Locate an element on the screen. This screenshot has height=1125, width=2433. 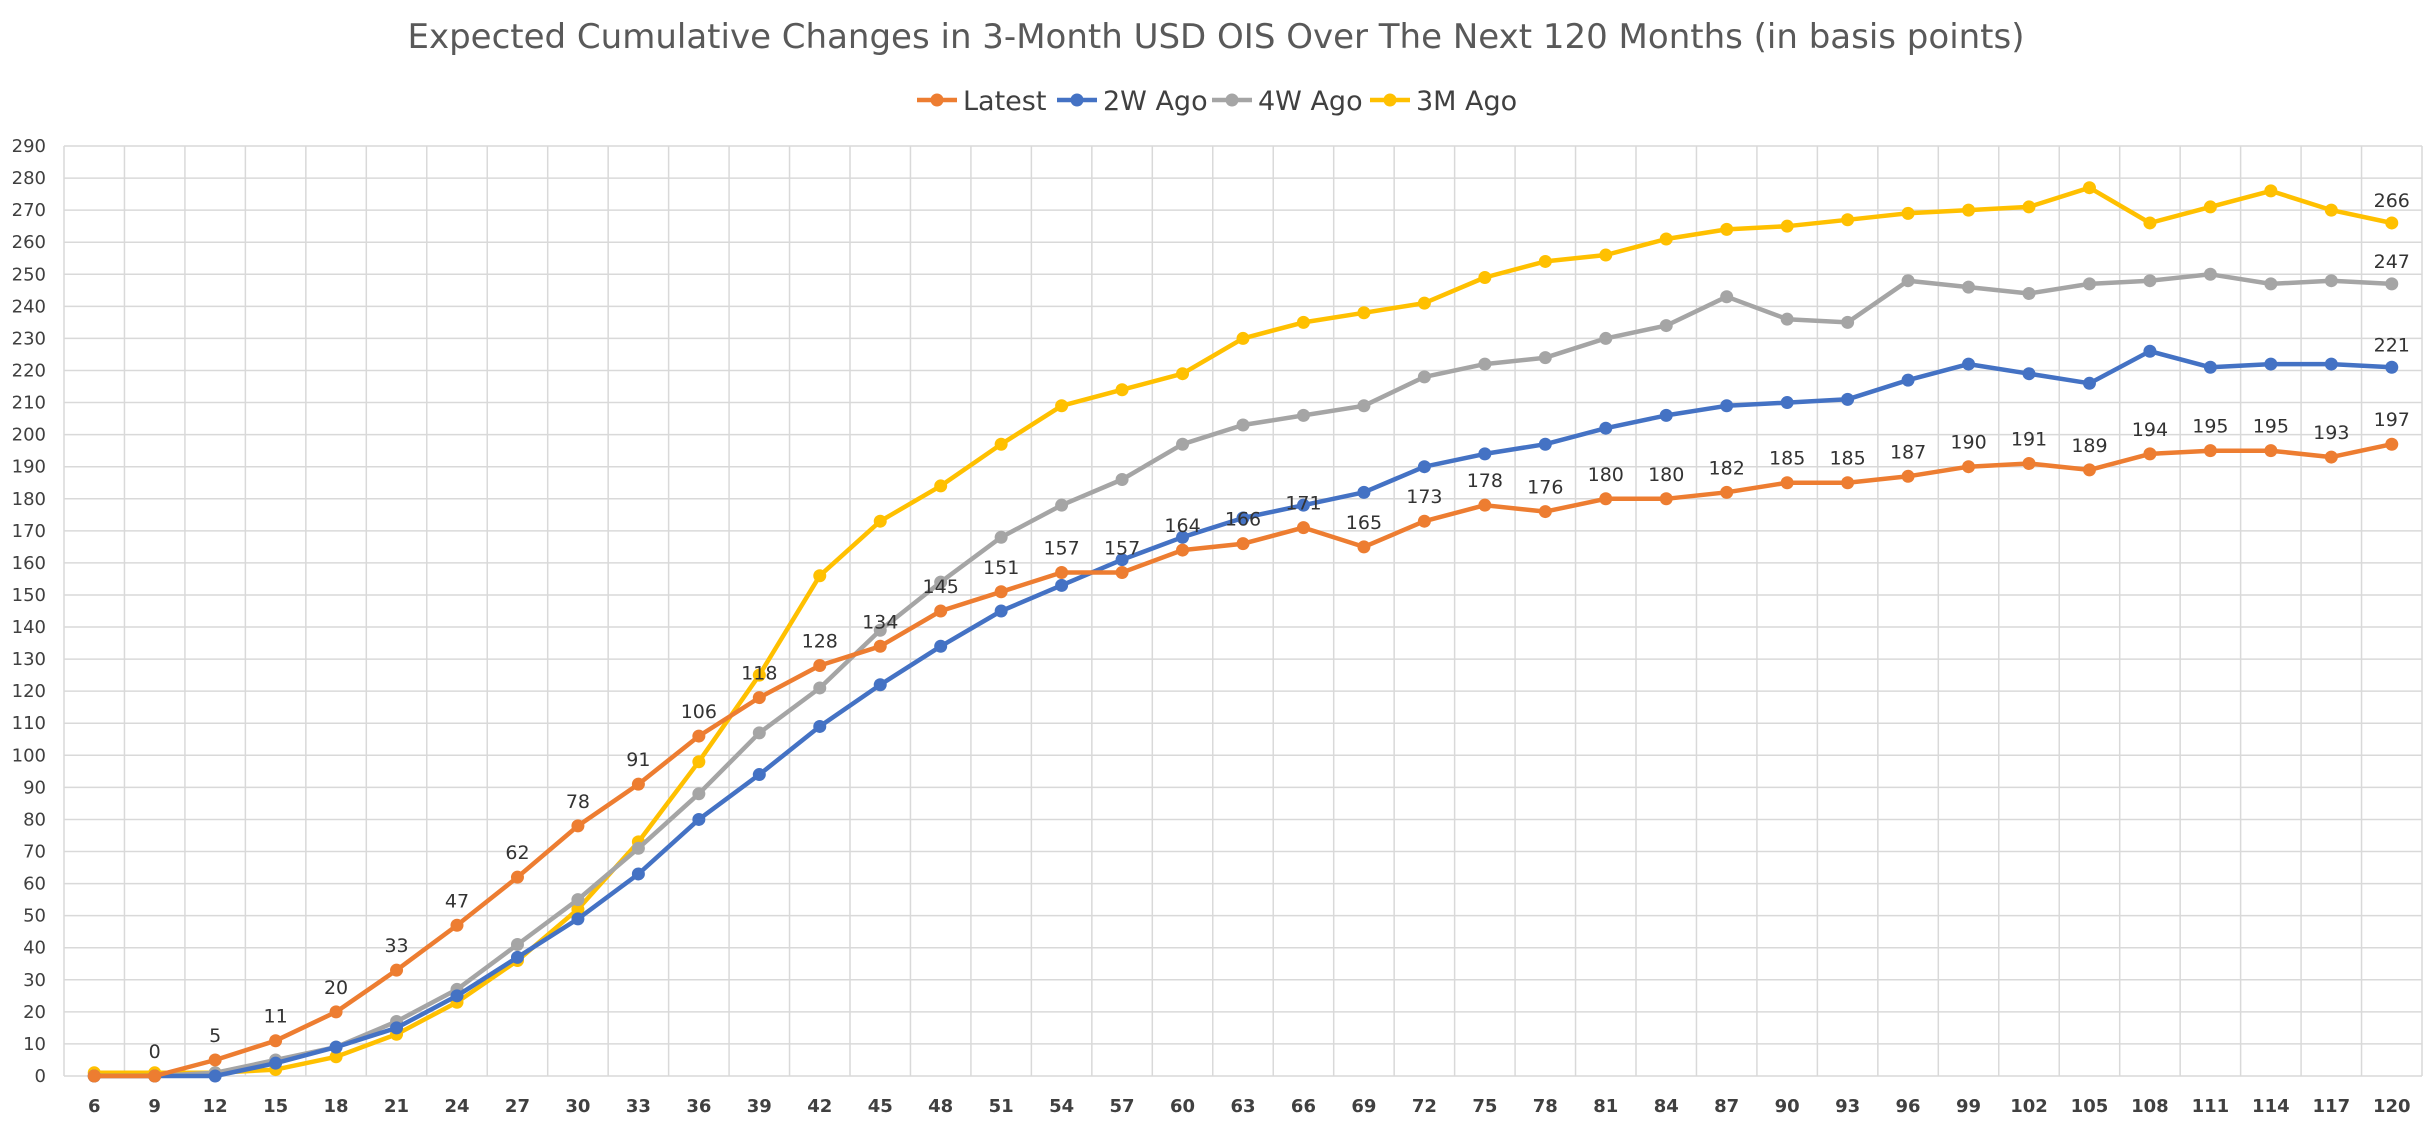
y-tick-label: 30 is located at coordinates (34, 980).